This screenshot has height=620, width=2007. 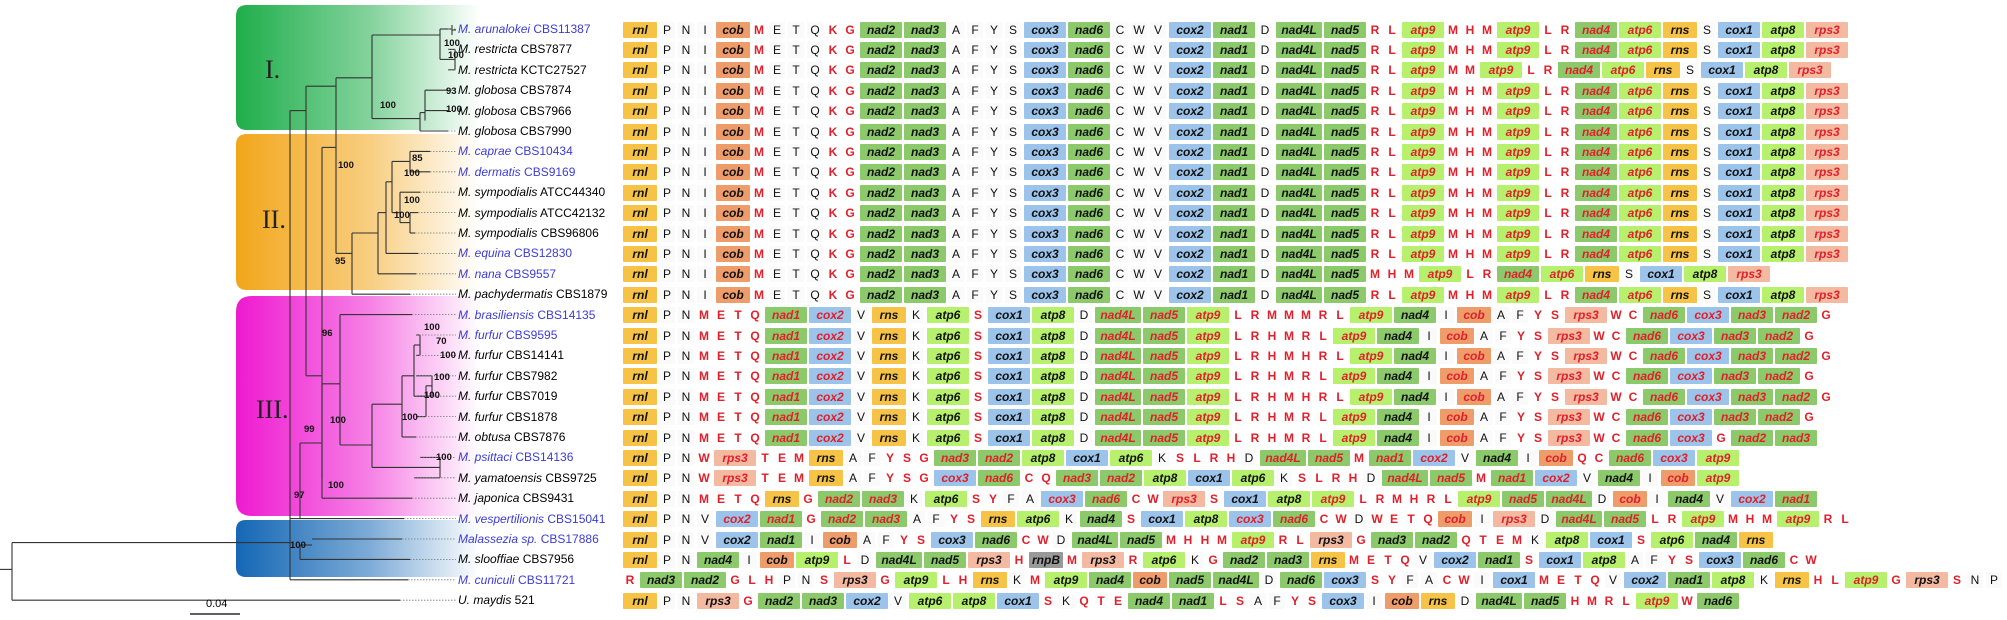 I want to click on gene-box: atp8, so click(x=1053, y=315).